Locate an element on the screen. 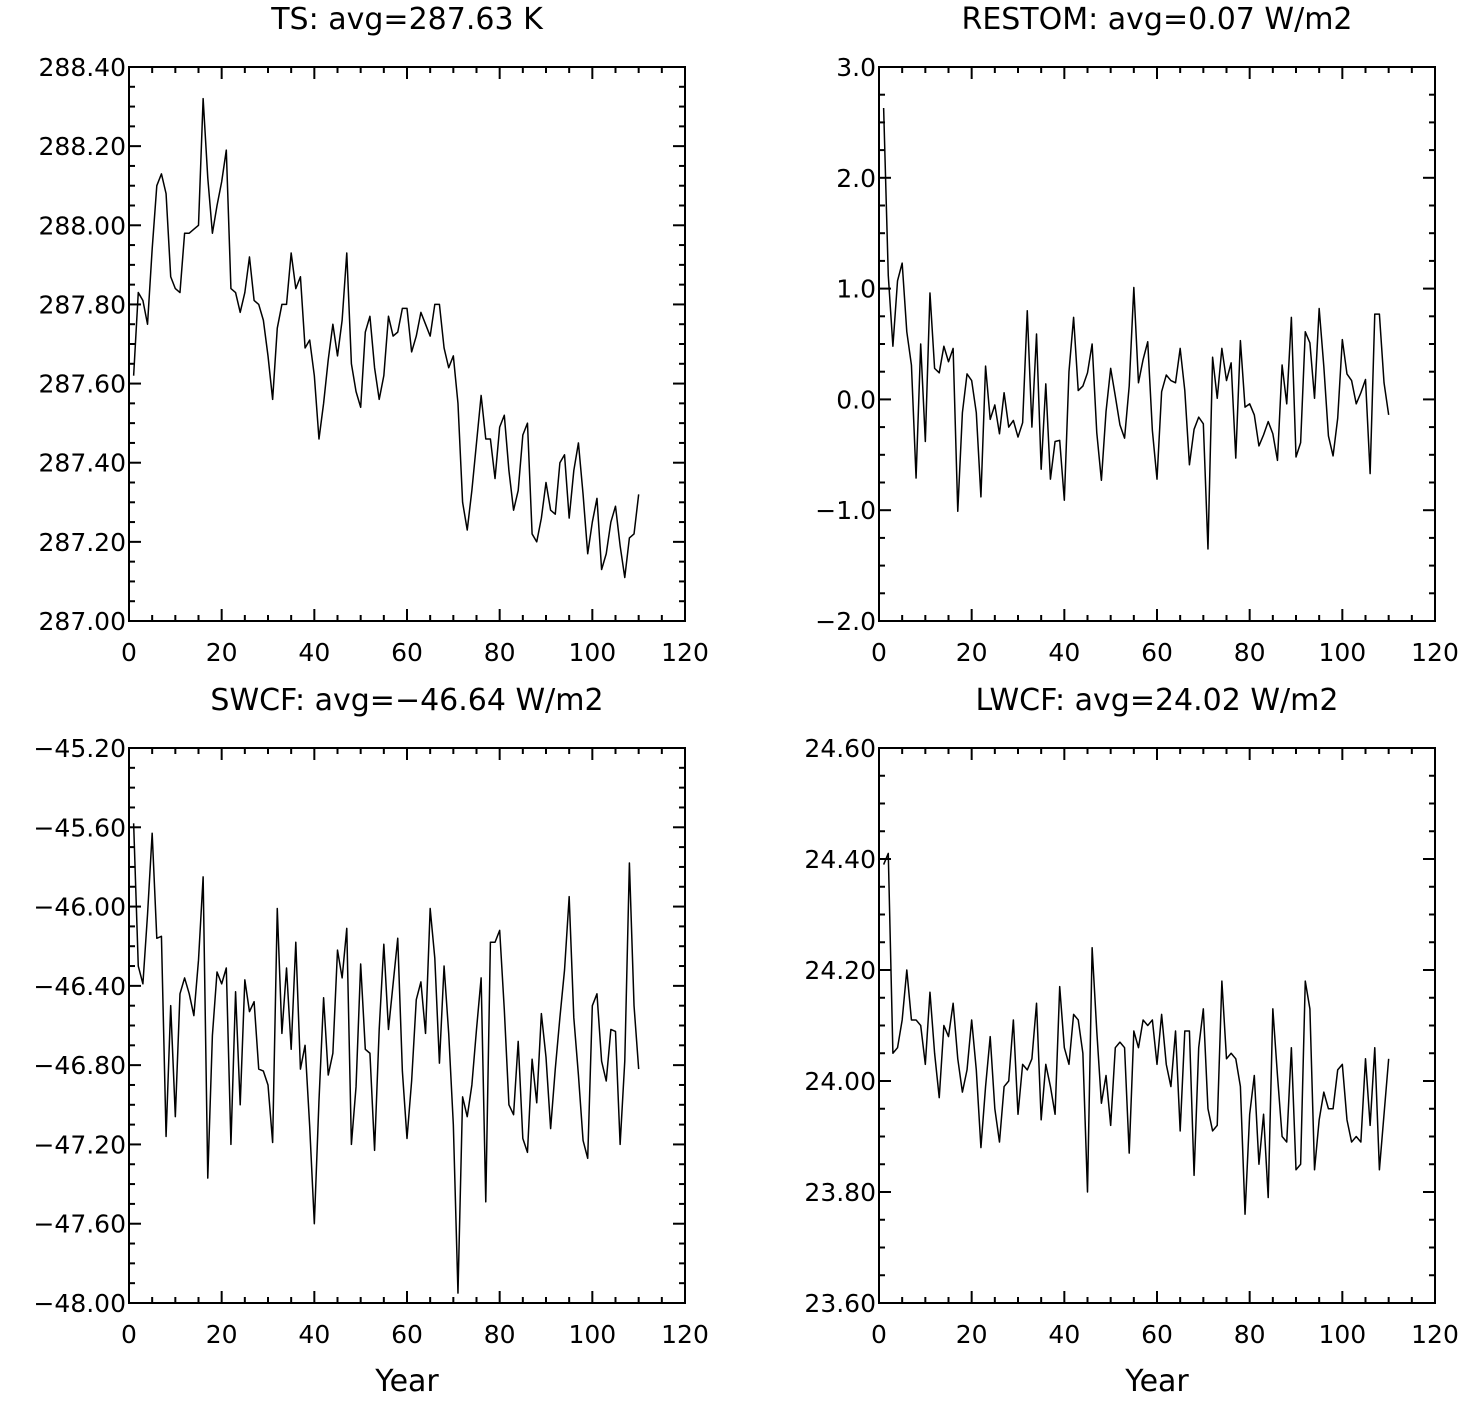 Image resolution: width=1458 pixels, height=1402 pixels. y-tick-label: 0.0 is located at coordinates (856, 399).